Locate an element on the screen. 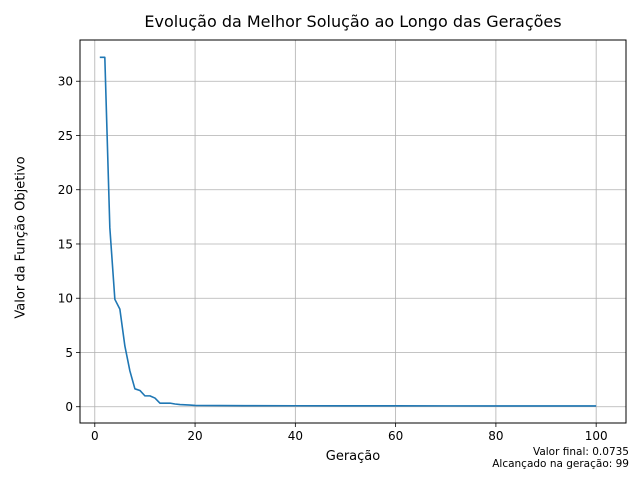  x-tick-label: 80 is located at coordinates (495, 436).